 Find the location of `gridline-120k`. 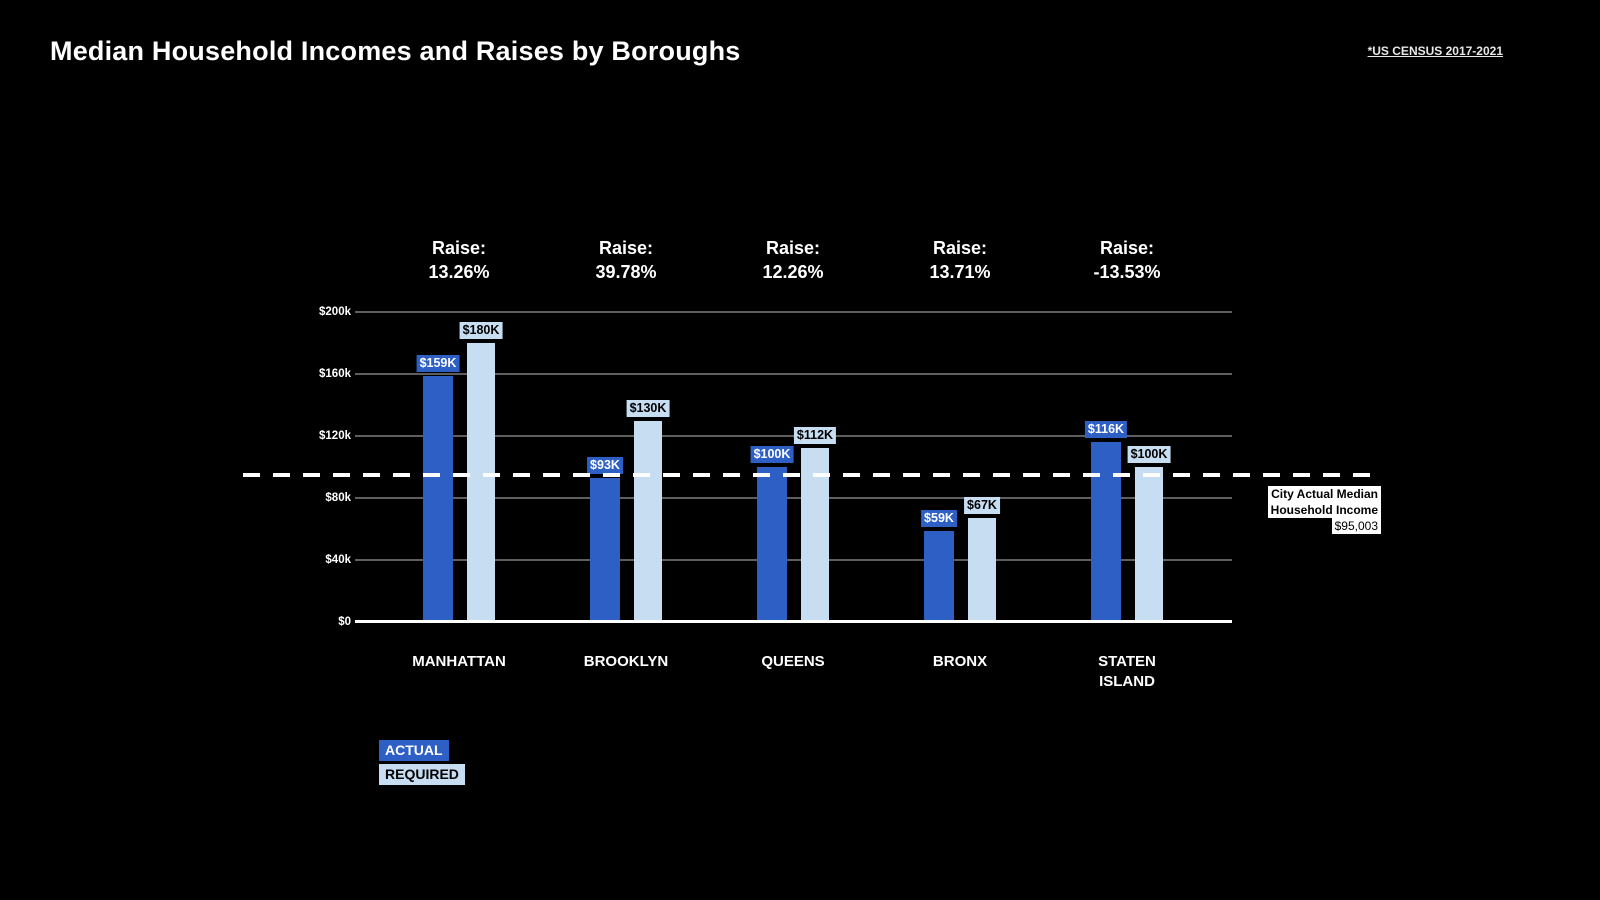

gridline-120k is located at coordinates (793, 436).